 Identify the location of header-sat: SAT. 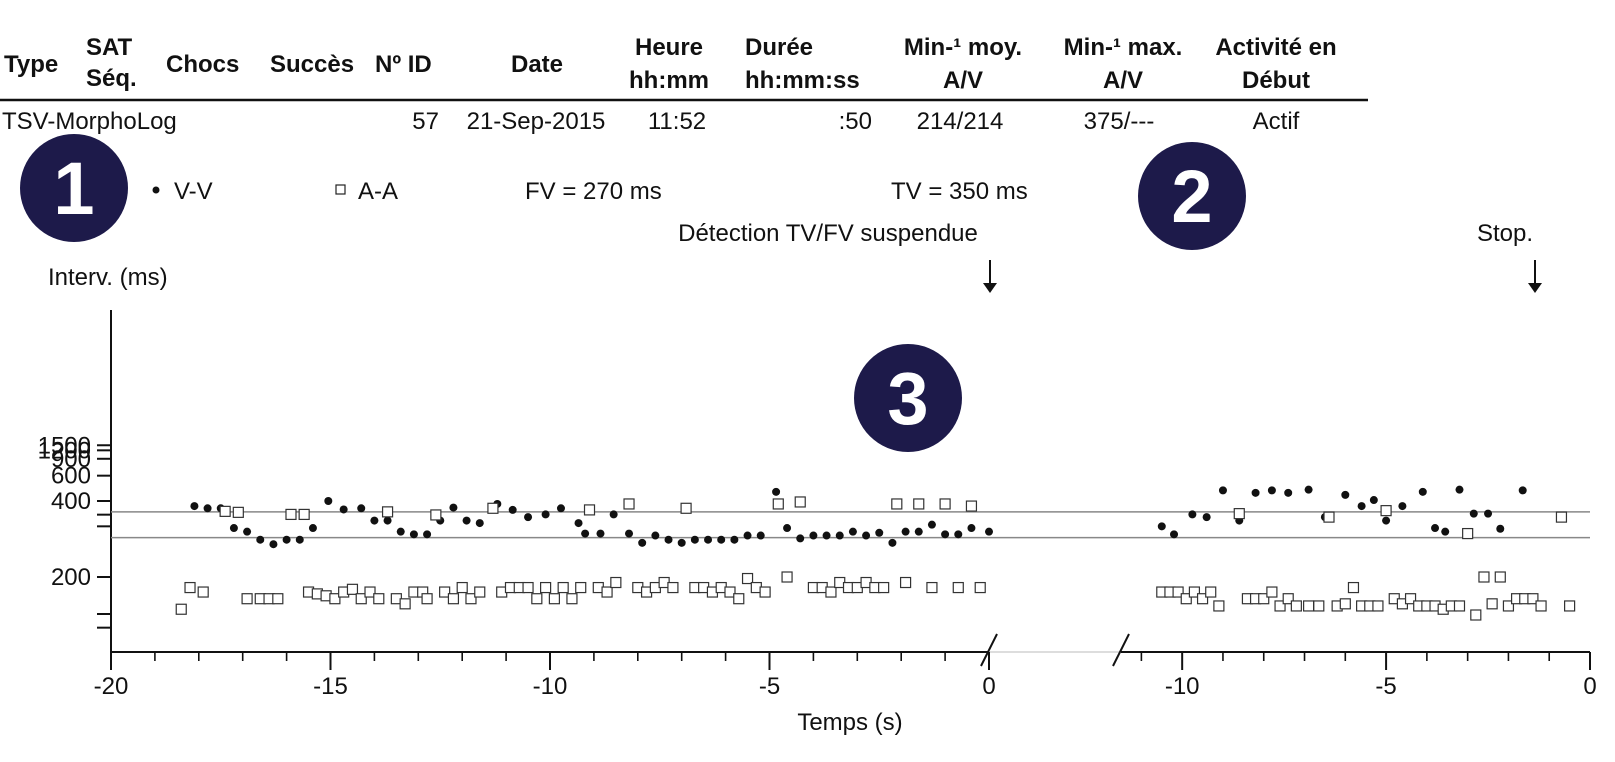
(109, 47).